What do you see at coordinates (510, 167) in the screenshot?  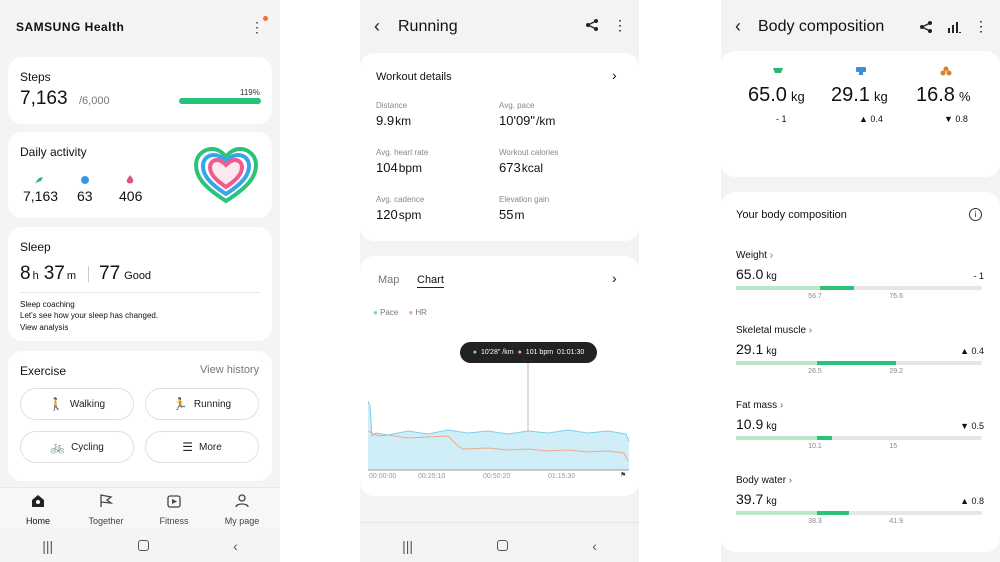 I see `stat-number: 673` at bounding box center [510, 167].